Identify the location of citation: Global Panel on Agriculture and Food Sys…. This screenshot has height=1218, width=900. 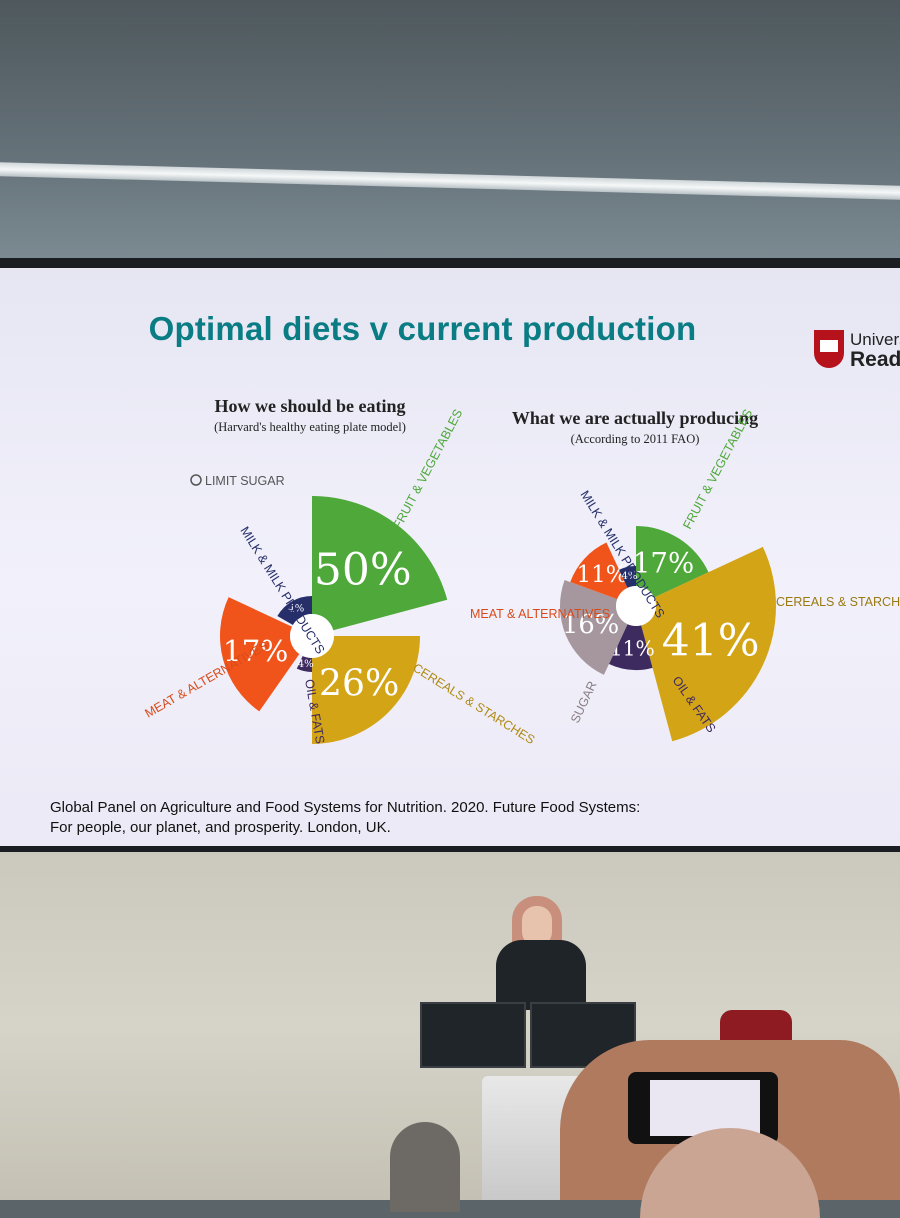
(345, 818).